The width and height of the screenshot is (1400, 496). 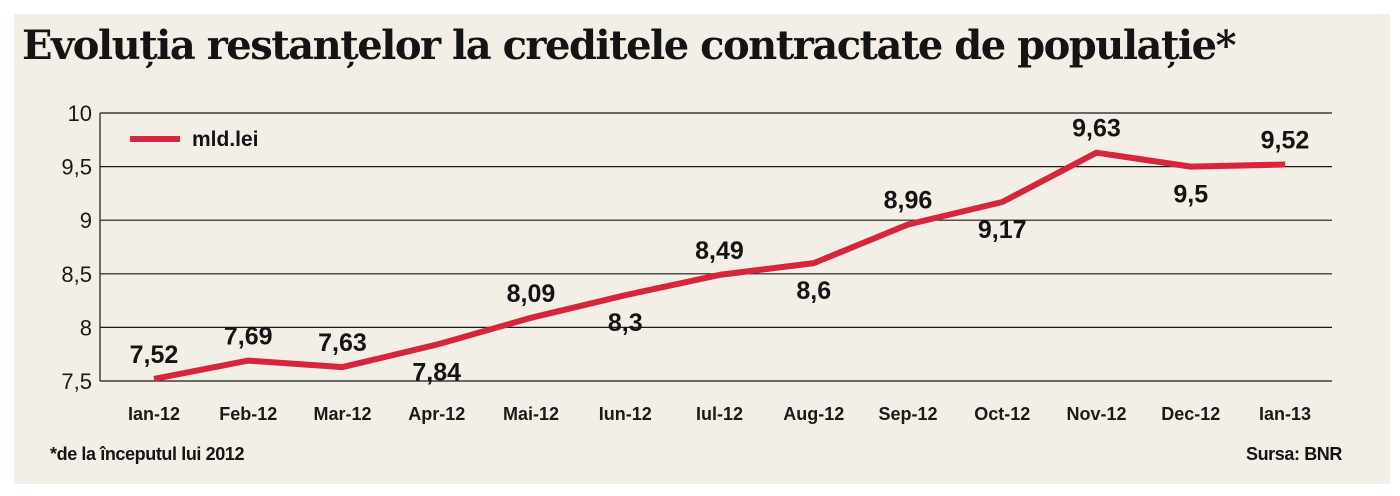 What do you see at coordinates (1096, 129) in the screenshot?
I see `data-label: 9,63` at bounding box center [1096, 129].